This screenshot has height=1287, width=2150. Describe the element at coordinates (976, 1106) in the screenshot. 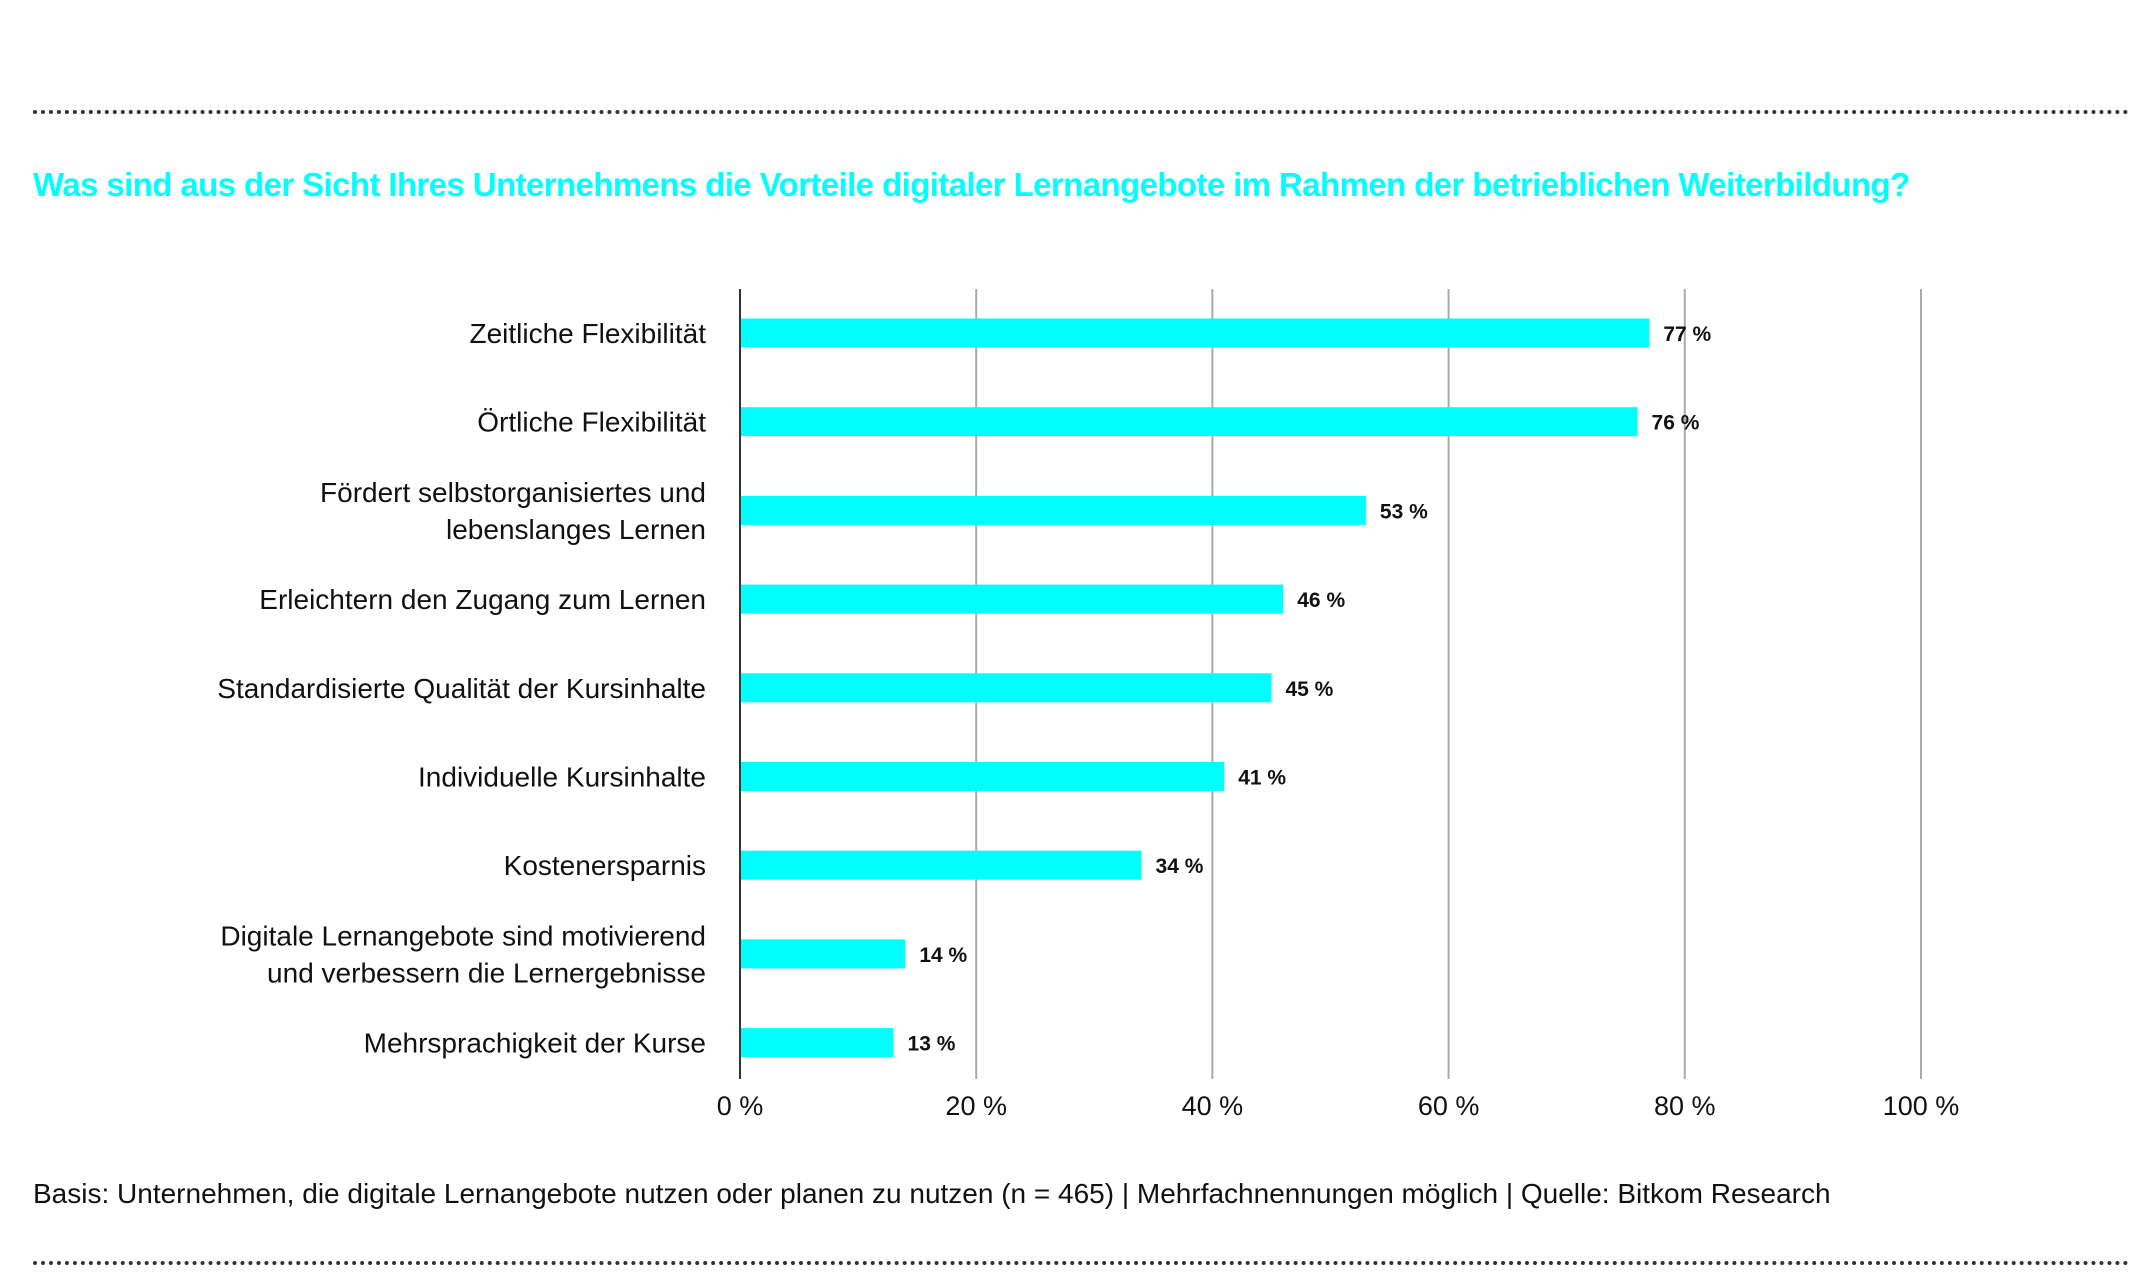

I see `x-tick-label: 20 %` at that location.